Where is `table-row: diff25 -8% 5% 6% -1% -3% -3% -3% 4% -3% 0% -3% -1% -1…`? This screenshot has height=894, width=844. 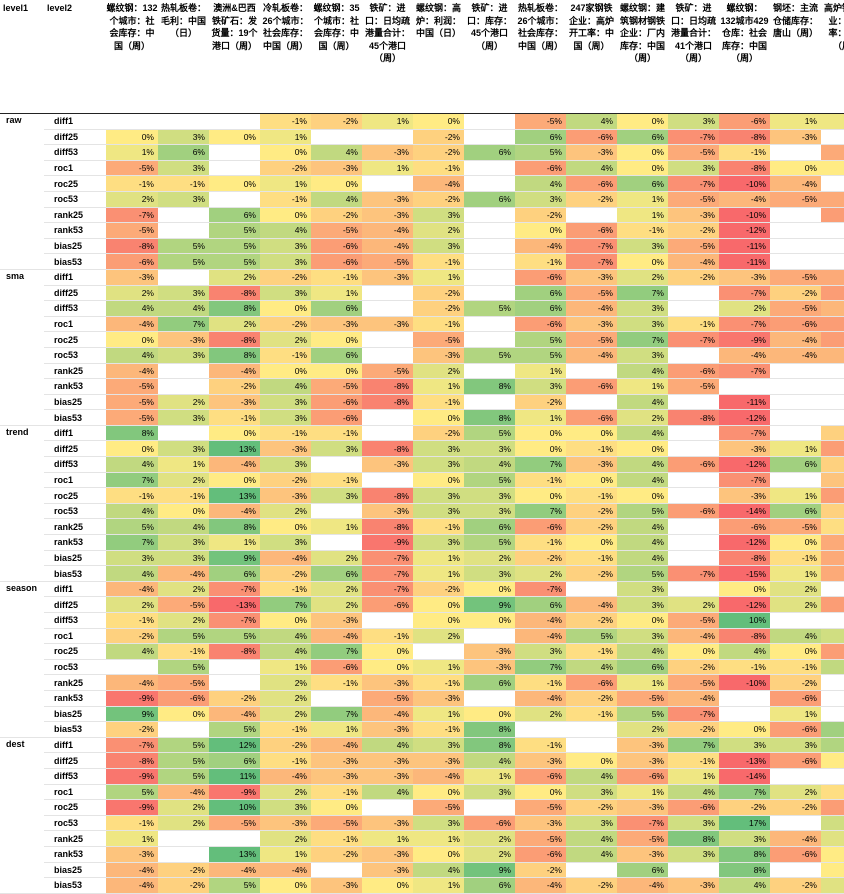
table-row: diff25 -8% 5% 6% -1% -3% -3% -3% 4% -3% 0% -3% -1% -1… is located at coordinates (422, 760).